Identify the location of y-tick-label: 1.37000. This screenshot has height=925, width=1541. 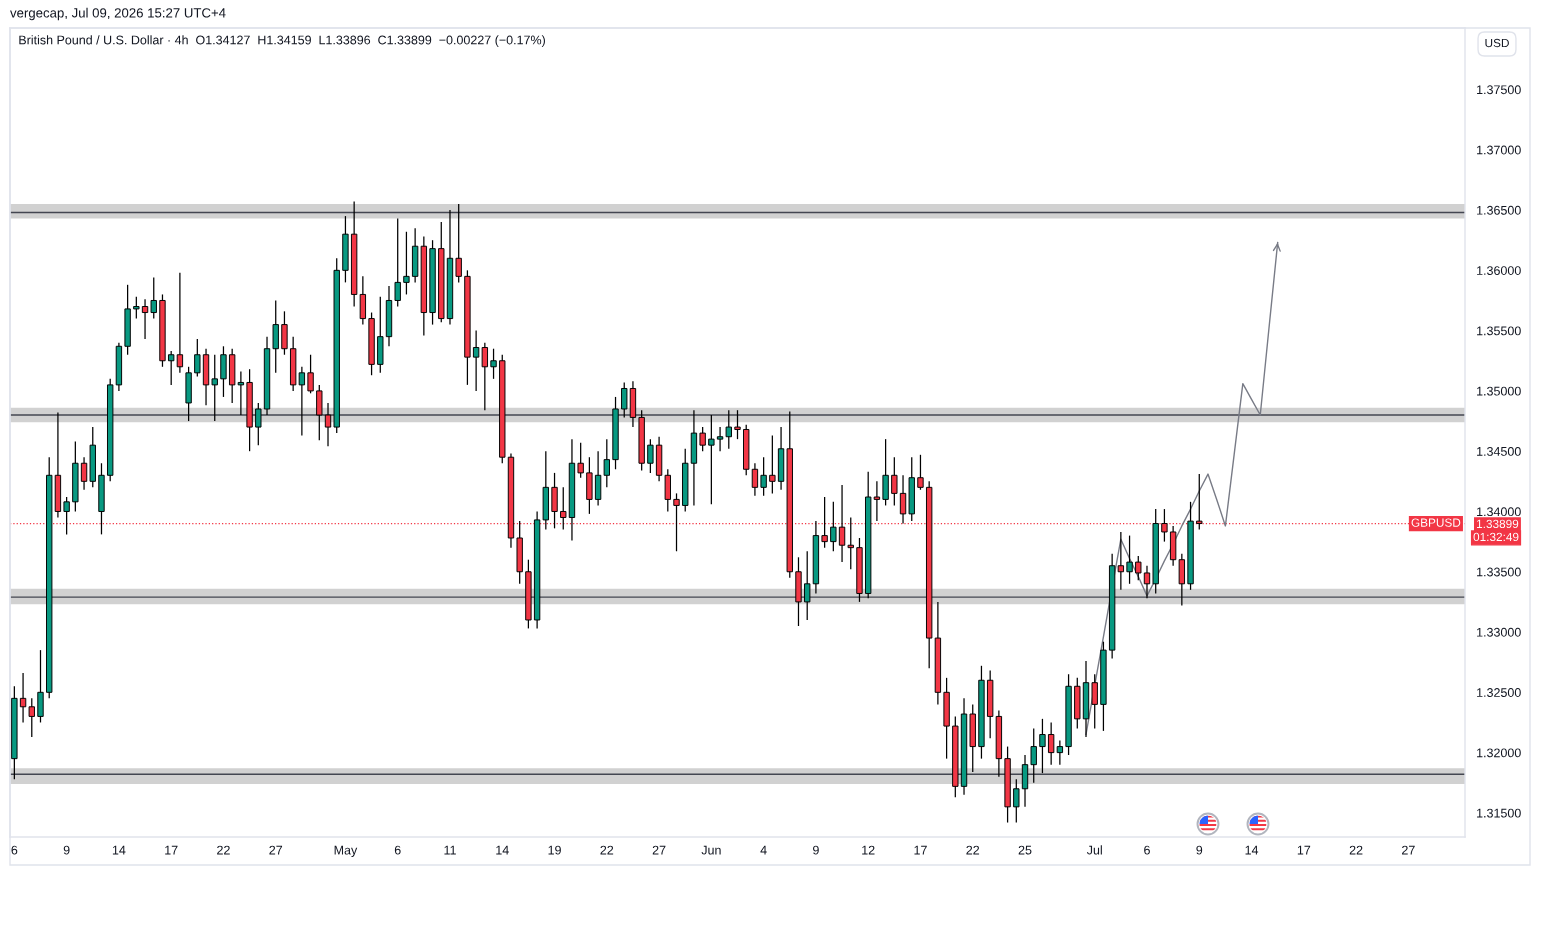
(1499, 150).